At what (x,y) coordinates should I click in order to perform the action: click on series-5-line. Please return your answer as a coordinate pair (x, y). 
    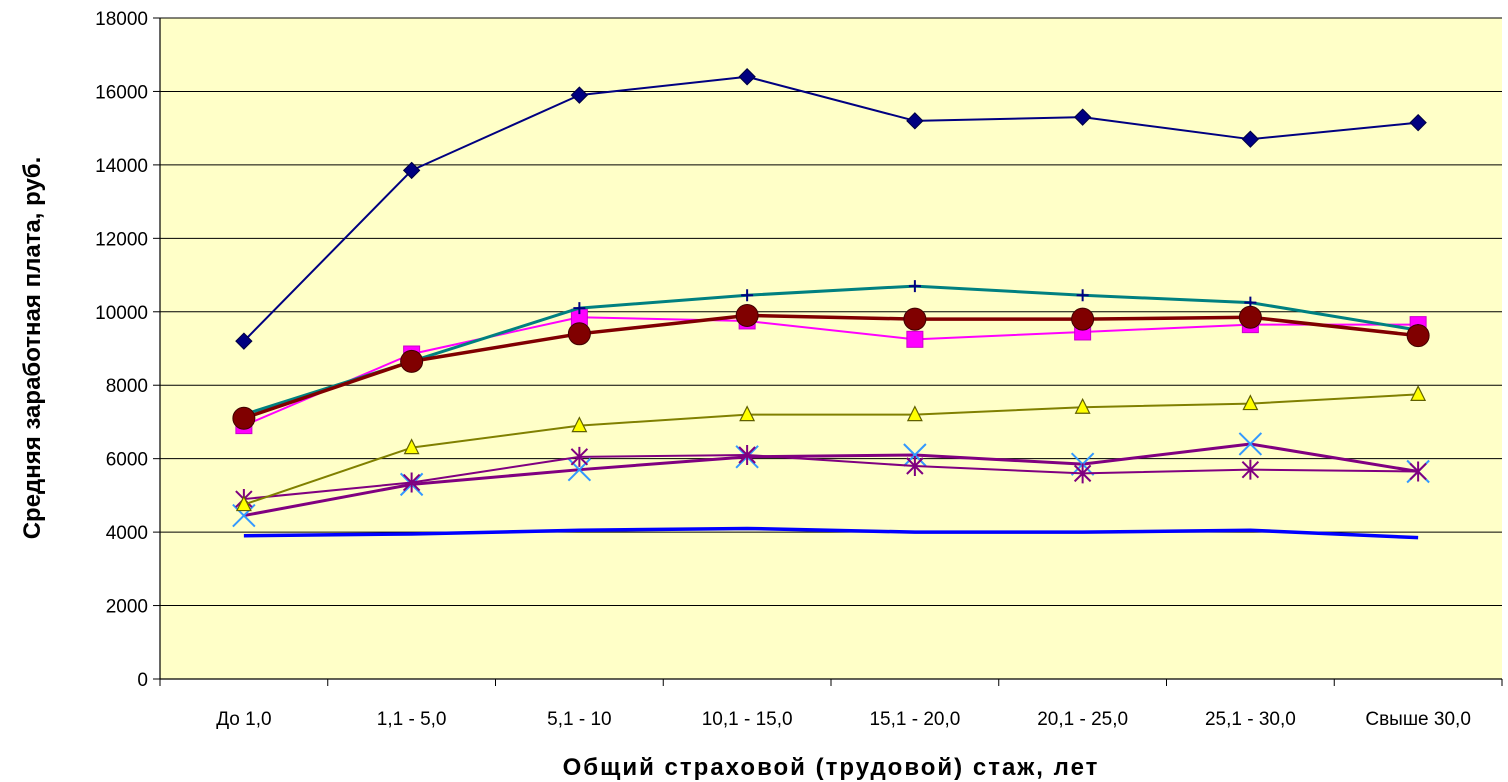
    Looking at the image, I should click on (831, 477).